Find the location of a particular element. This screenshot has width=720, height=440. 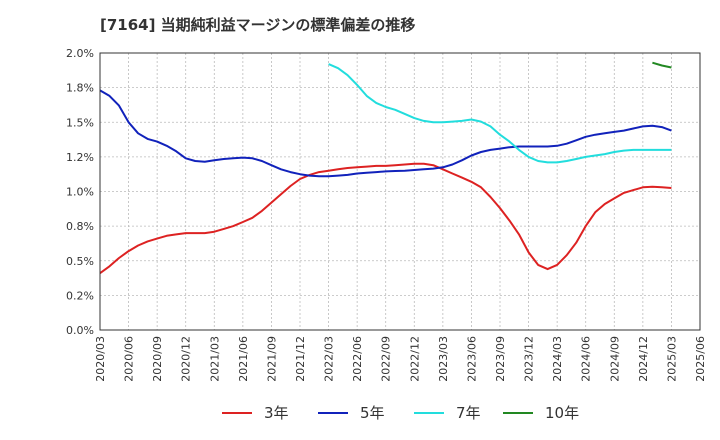

x-tick-label: 2024/03 is located at coordinates (557, 359).